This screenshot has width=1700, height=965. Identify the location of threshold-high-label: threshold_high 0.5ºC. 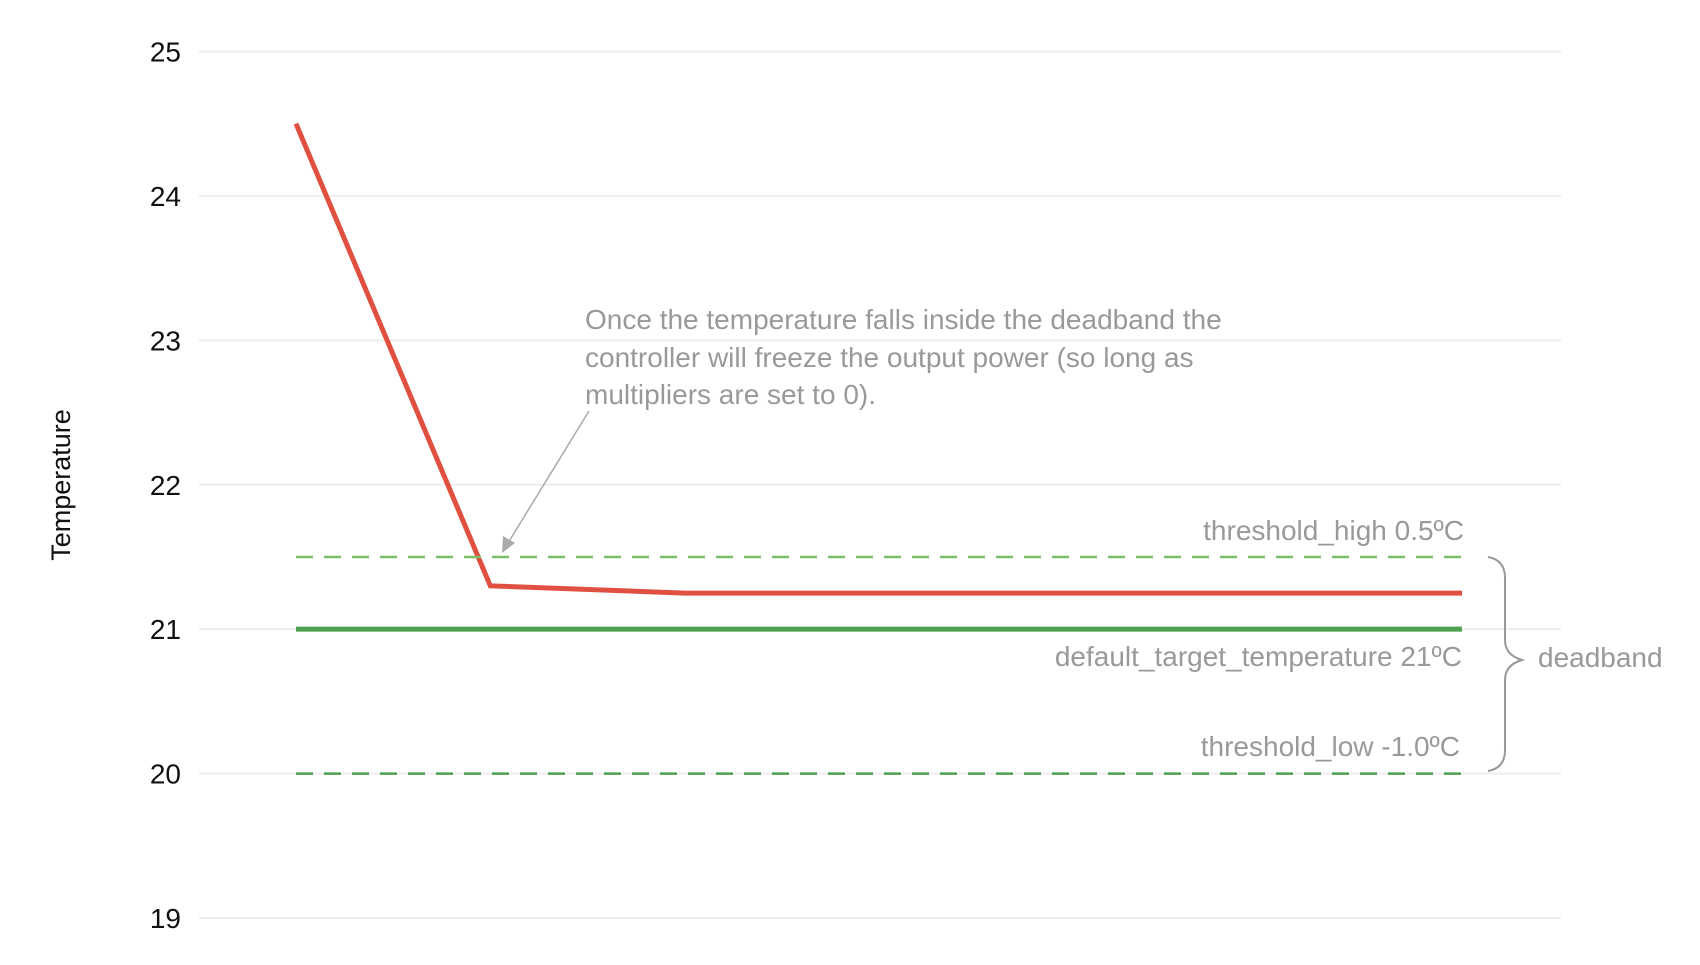
(1333, 530).